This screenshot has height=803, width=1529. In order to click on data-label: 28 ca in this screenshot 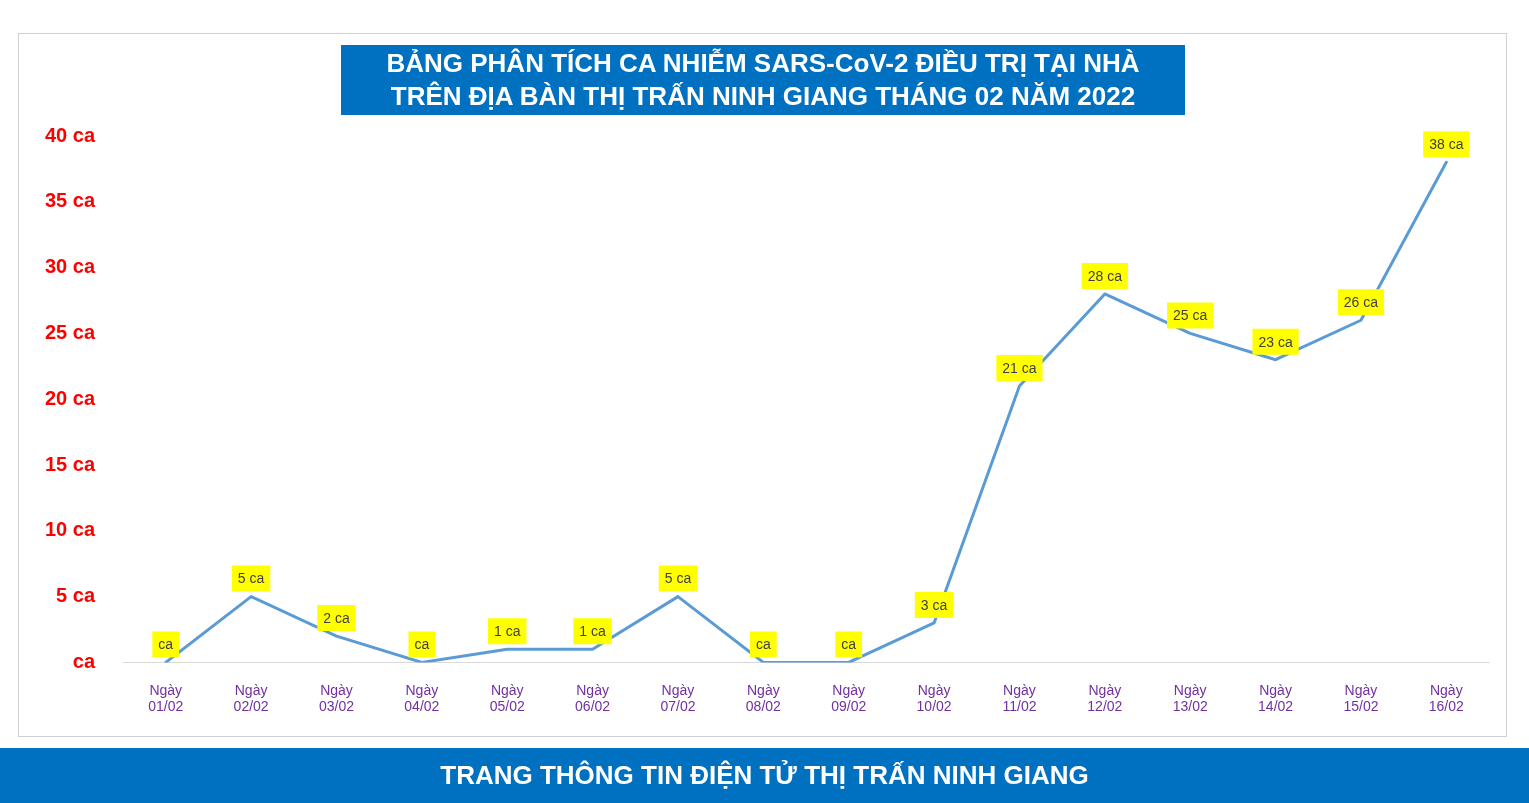, I will do `click(1105, 275)`.